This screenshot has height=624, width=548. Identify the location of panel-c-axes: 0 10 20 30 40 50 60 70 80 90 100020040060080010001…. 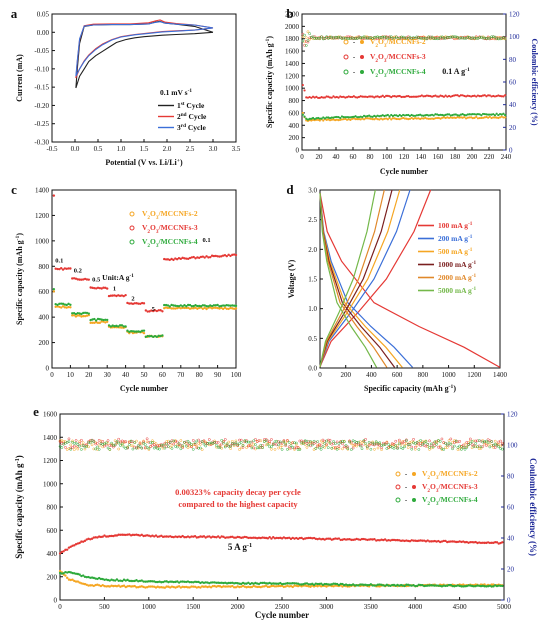
(126, 287).